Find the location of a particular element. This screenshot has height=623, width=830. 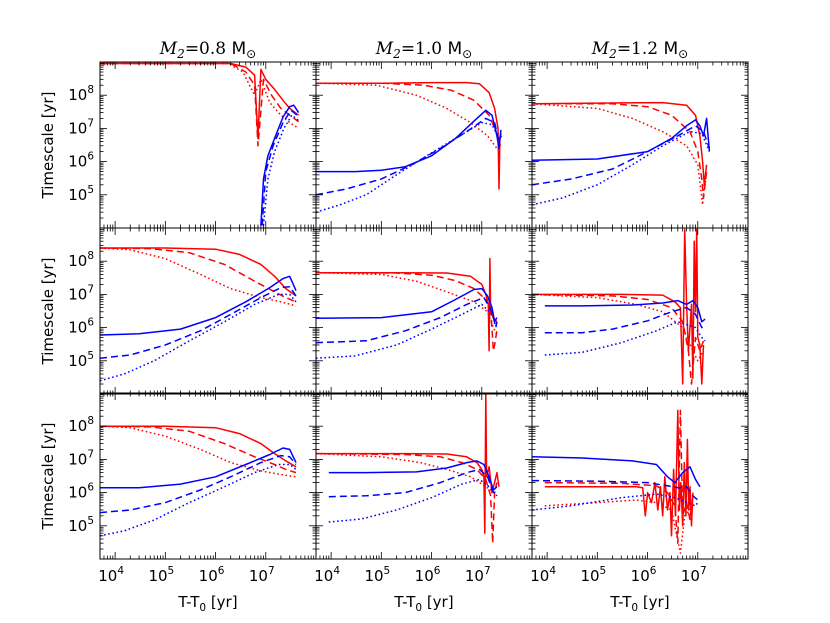

panel-series-r0c2 is located at coordinates (621, 153).